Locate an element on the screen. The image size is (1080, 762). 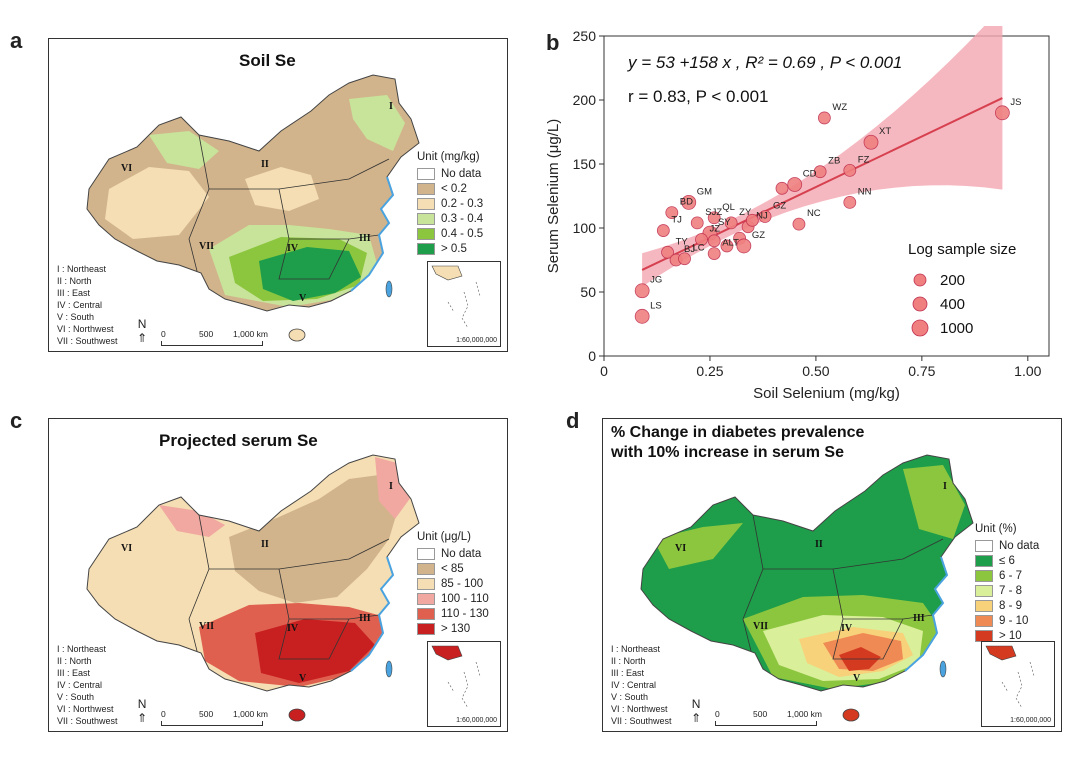
regression-equation: y = 53 +158 x , R² = 0.69 , P < 0.001 is located at coordinates (764, 62).